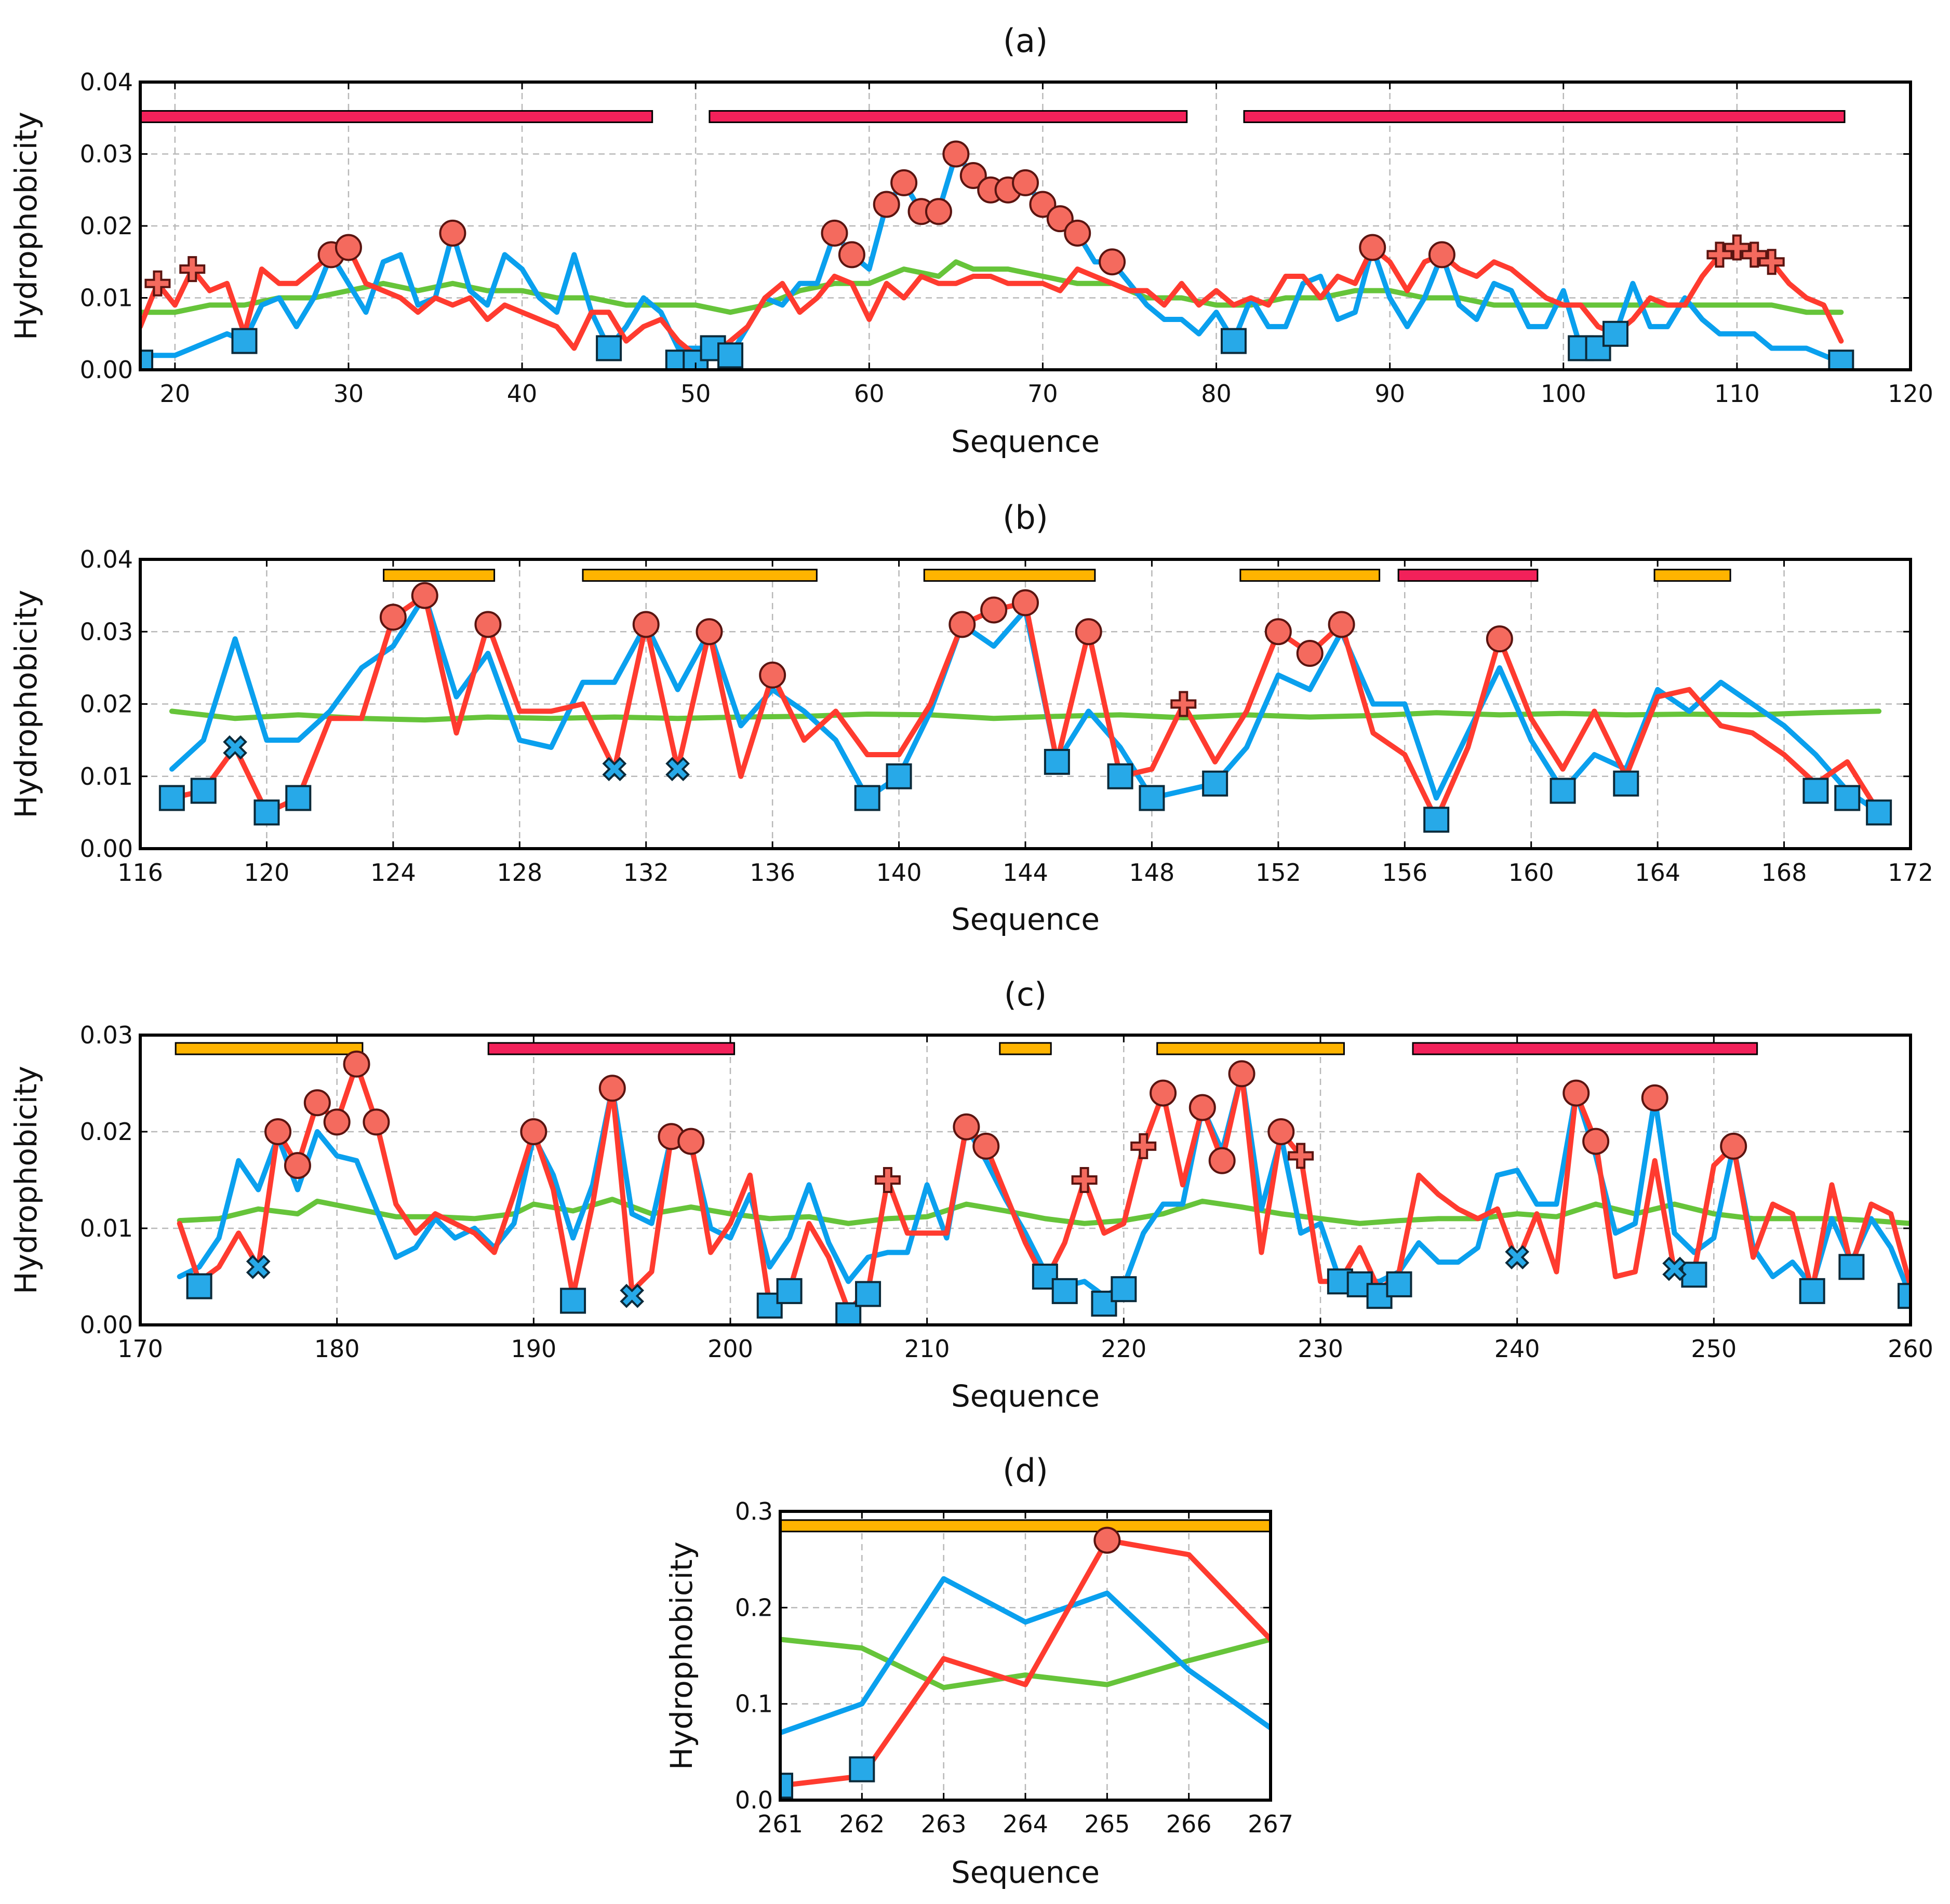 This screenshot has width=1950, height=1904. What do you see at coordinates (1025, 1471) in the screenshot?
I see `panel-title: (d)` at bounding box center [1025, 1471].